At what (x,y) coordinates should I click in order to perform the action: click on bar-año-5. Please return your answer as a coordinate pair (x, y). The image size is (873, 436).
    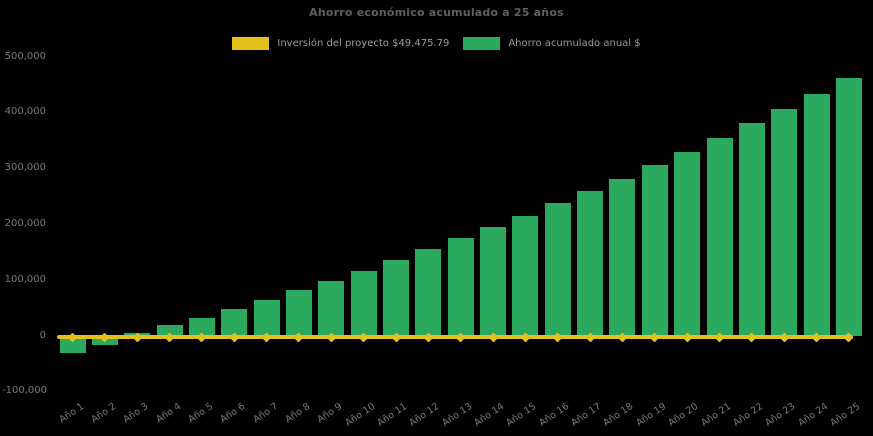
    Looking at the image, I should click on (201, 326).